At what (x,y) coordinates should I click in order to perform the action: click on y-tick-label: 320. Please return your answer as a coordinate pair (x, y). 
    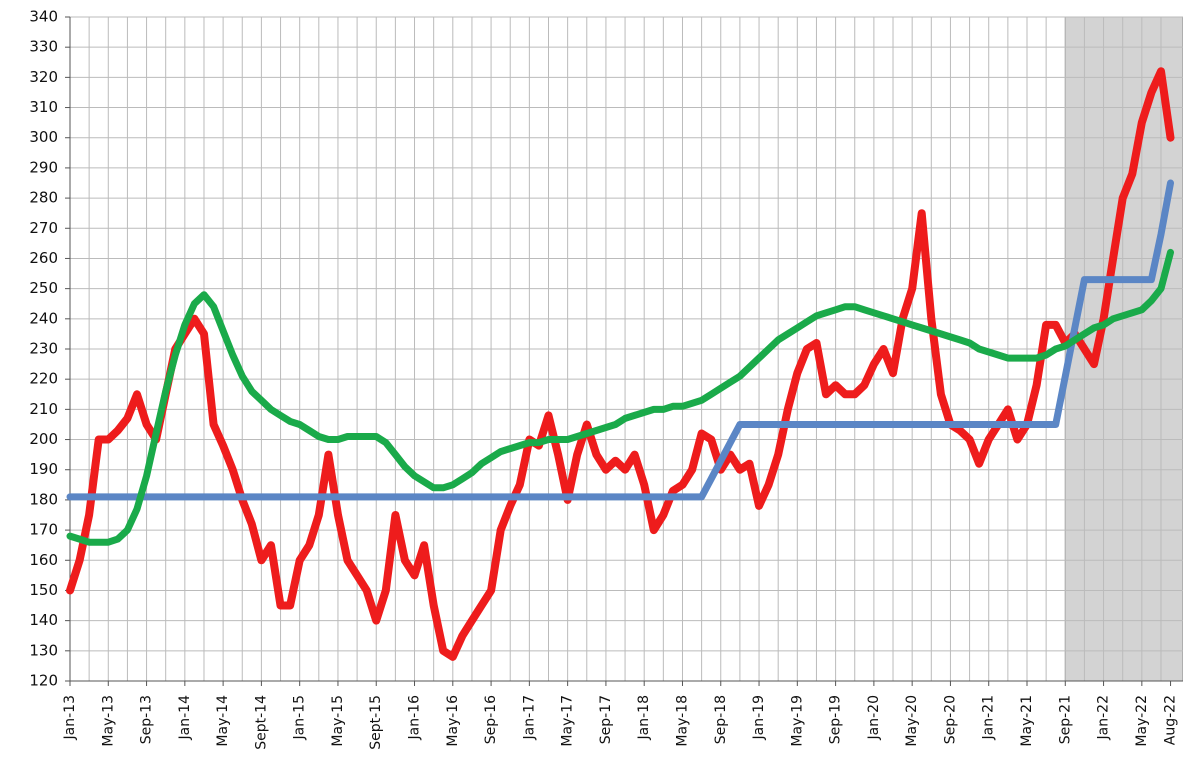
    Looking at the image, I should click on (43, 77).